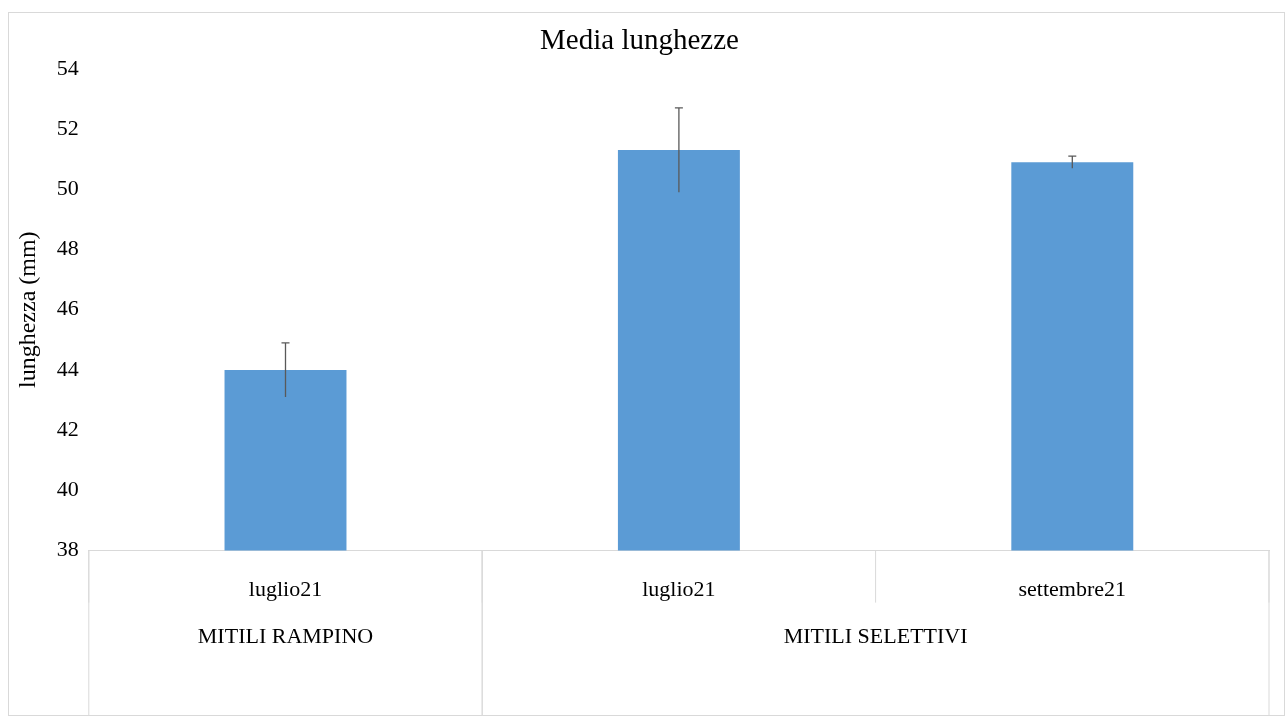  I want to click on y-tick-label: 52, so click(67, 127).